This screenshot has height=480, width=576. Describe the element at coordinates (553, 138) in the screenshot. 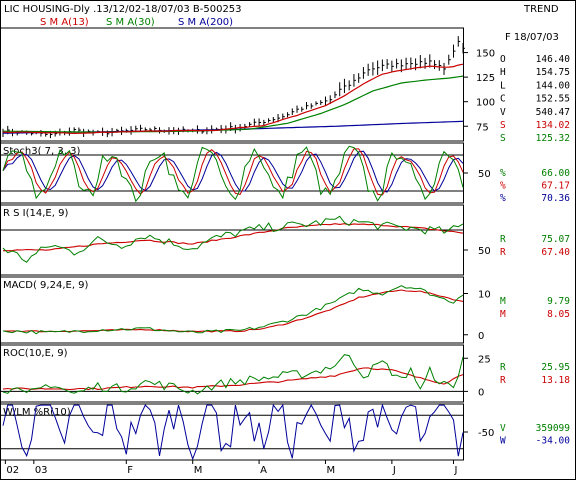

I see `readout-value: 125.32` at that location.